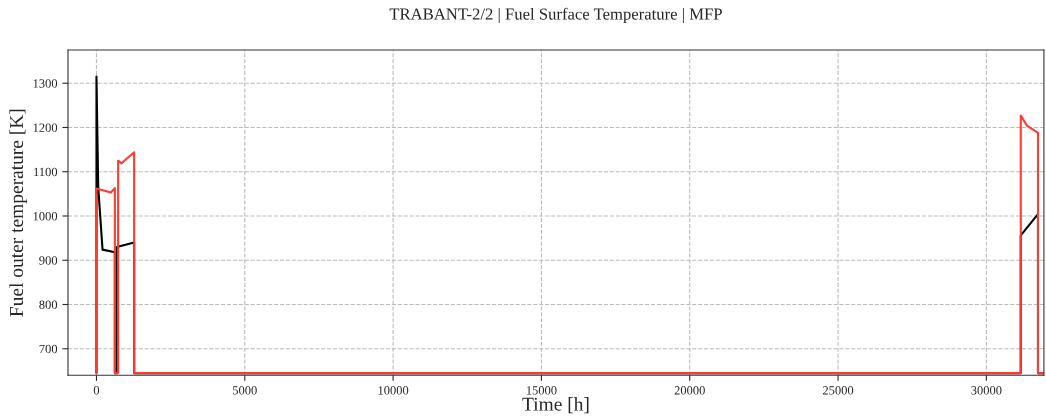 The width and height of the screenshot is (1046, 417). Describe the element at coordinates (541, 390) in the screenshot. I see `x-tick-label: 15000` at that location.